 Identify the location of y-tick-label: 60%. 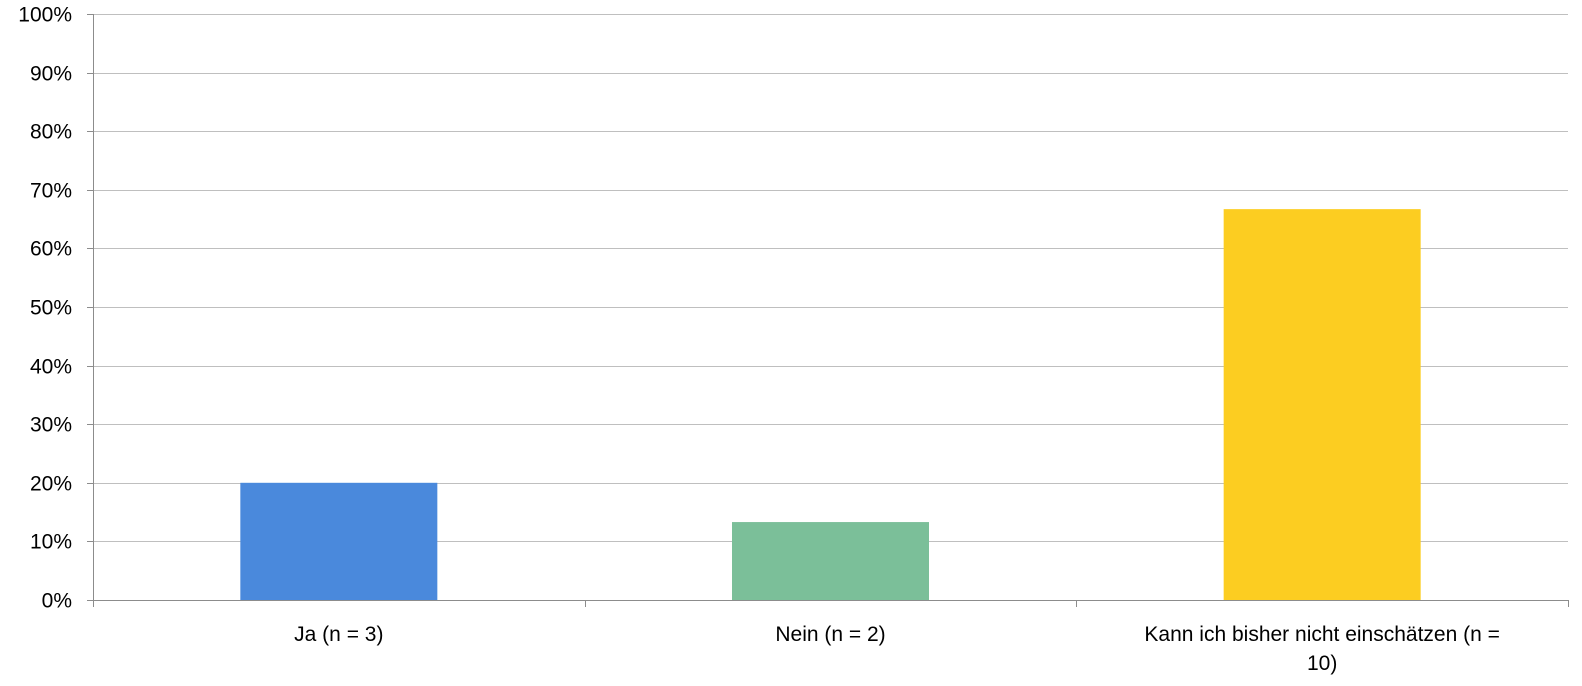
(51, 249).